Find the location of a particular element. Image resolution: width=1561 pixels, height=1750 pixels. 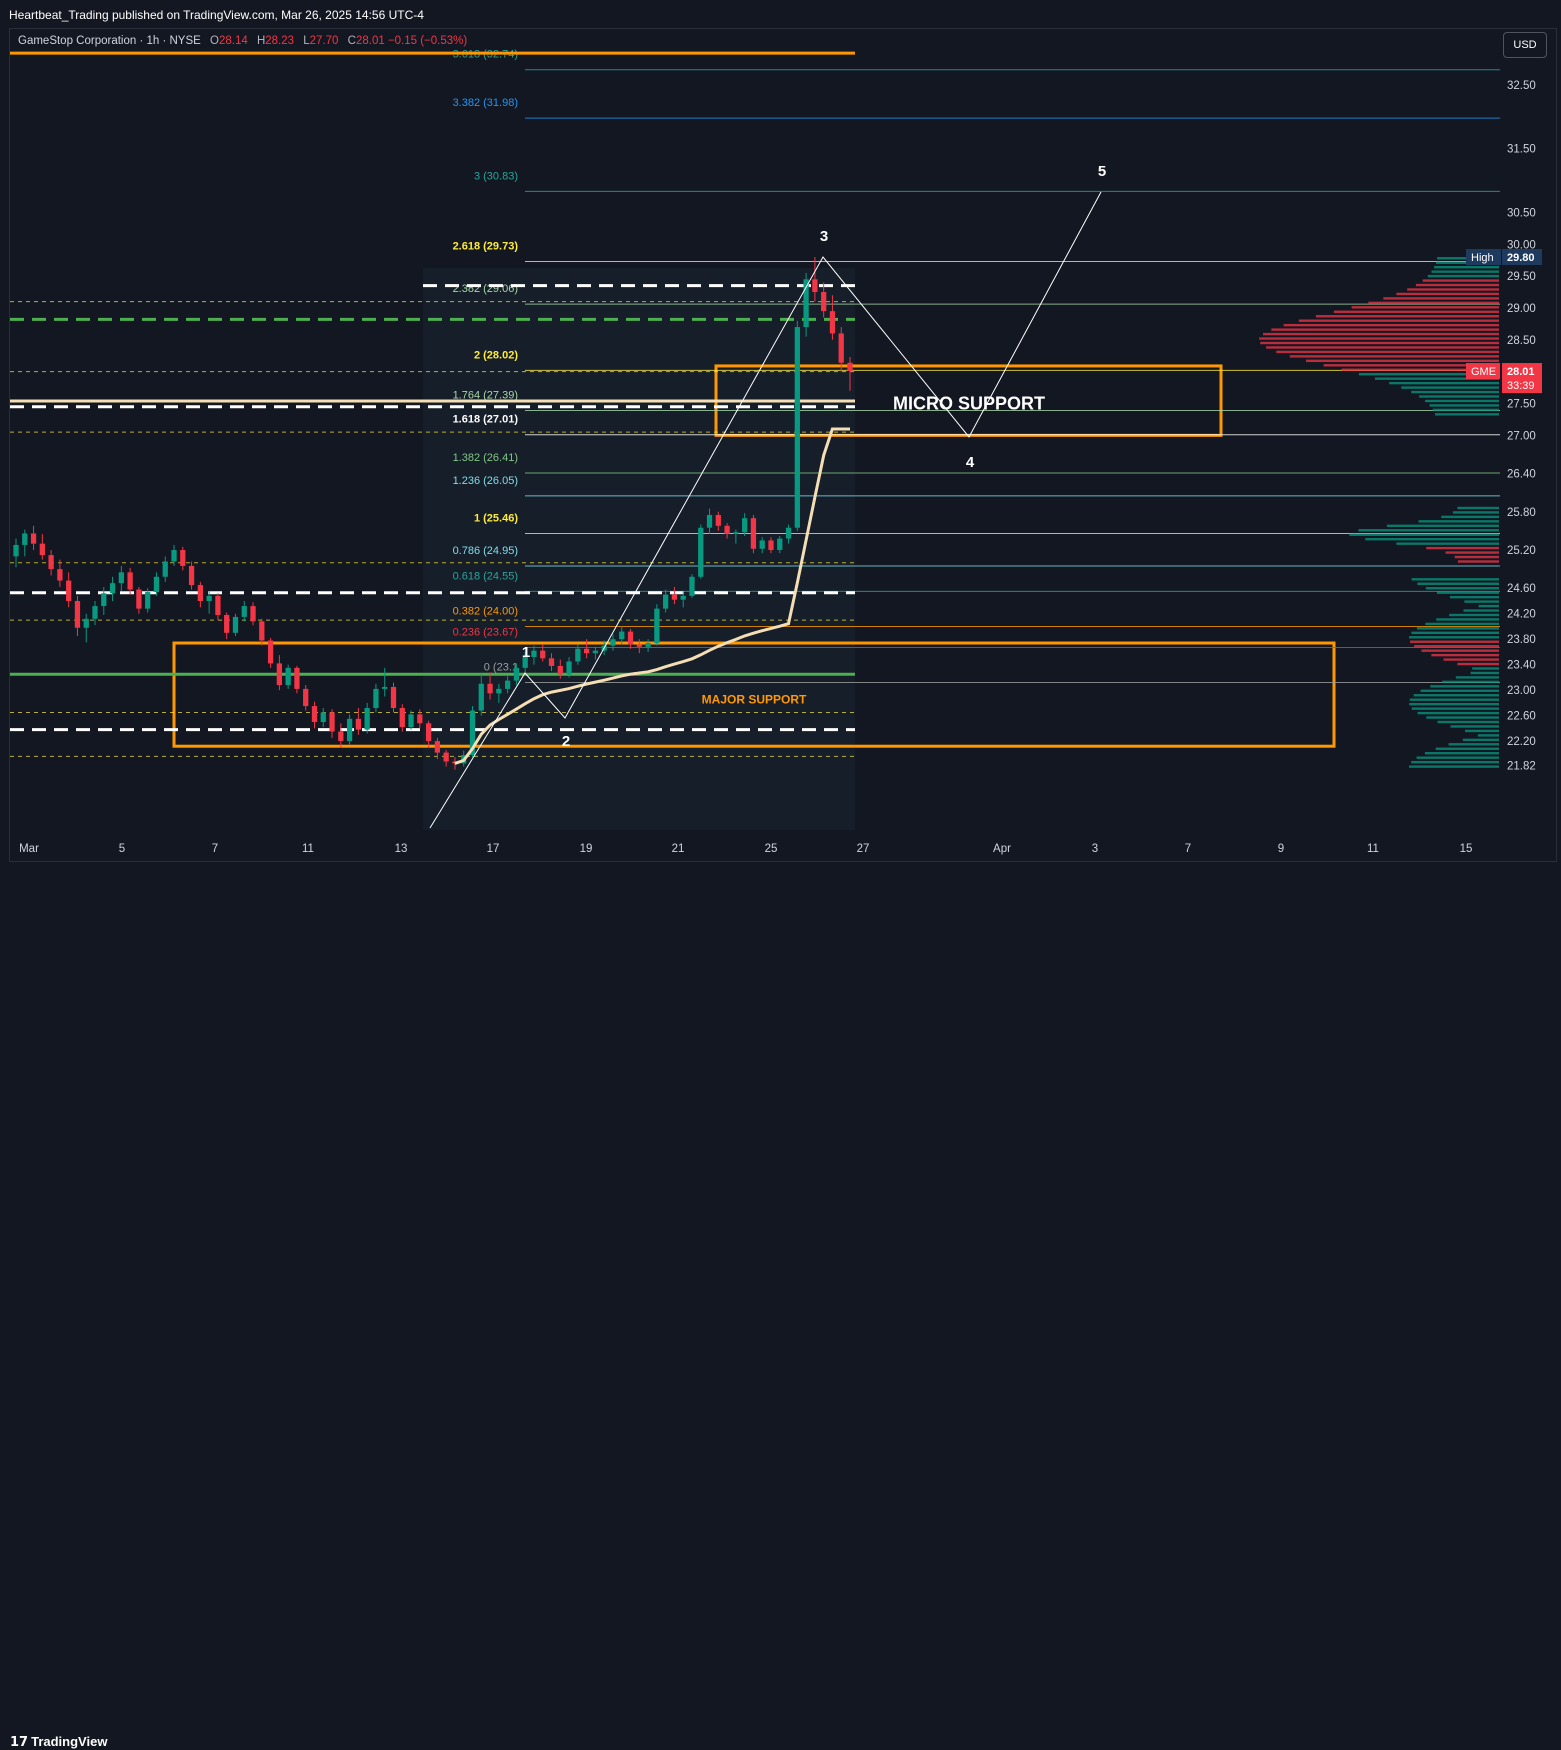

fib-level-label: 3.618 (32.74) is located at coordinates (485, 55).